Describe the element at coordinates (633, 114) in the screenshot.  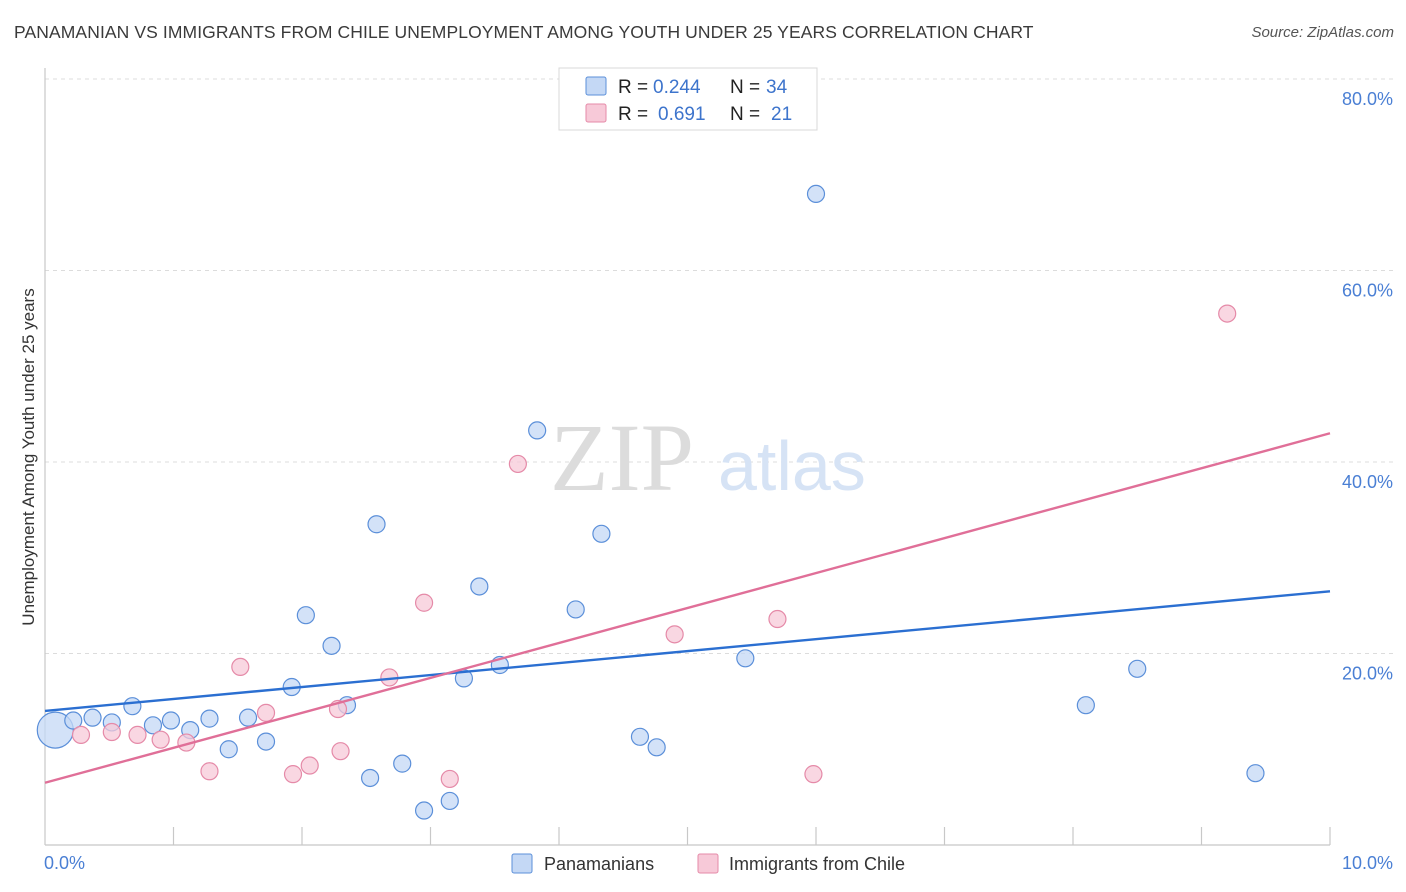
I see `legend-r-label-chile: R =` at that location.